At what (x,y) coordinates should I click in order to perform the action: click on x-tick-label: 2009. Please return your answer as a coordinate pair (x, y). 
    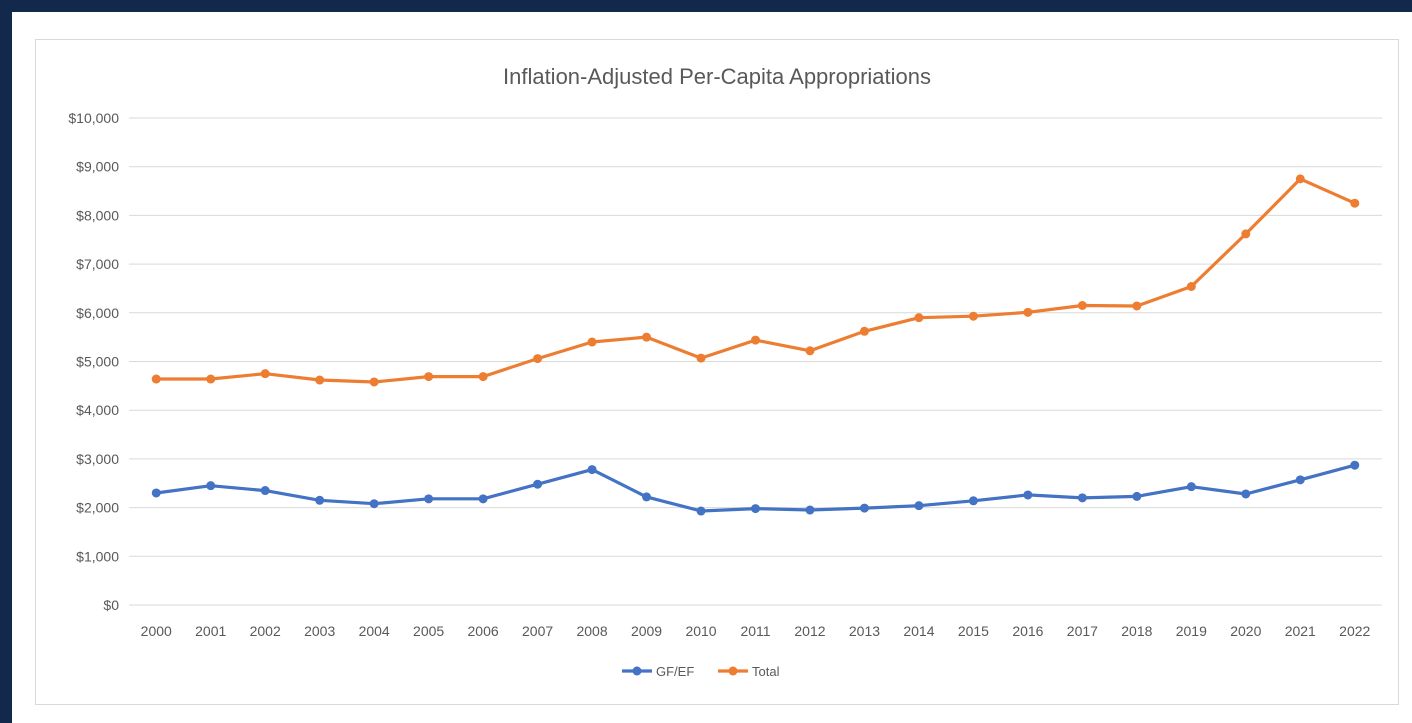
    Looking at the image, I should click on (646, 631).